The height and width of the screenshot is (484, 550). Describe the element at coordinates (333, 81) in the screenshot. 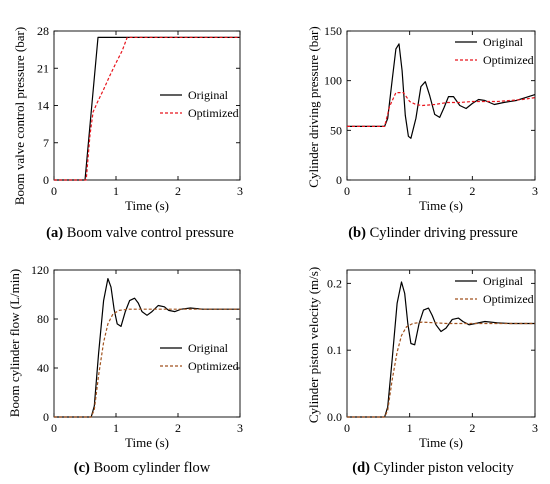

I see `y-tick-label: 100` at that location.